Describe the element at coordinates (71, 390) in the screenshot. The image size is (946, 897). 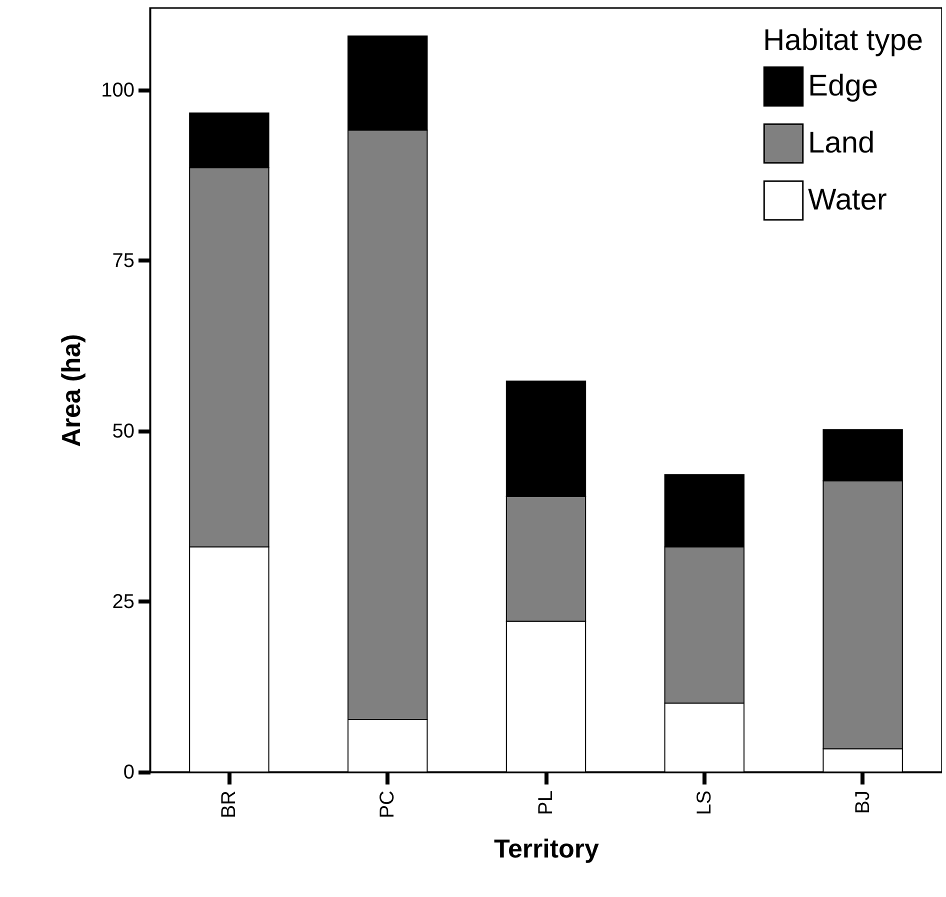
I see `y-axis-title: Area (ha)` at that location.